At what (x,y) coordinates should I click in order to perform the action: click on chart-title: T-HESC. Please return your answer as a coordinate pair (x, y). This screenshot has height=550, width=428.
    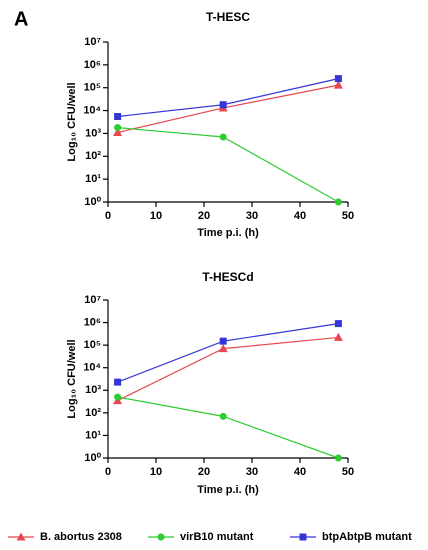
    Looking at the image, I should click on (228, 17).